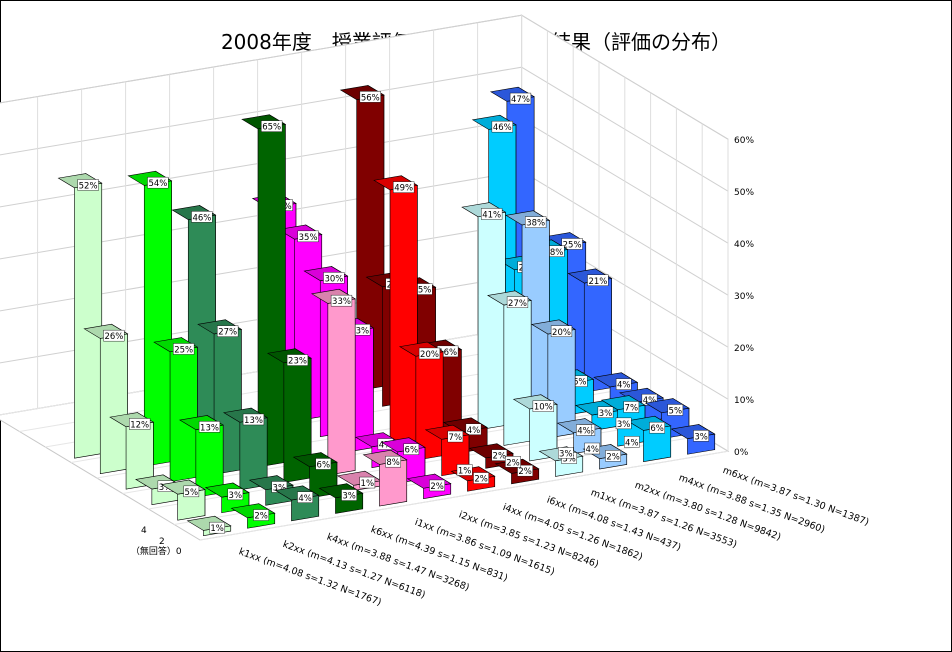 This screenshot has width=952, height=652. I want to click on extra-label: 3%, so click(624, 425).